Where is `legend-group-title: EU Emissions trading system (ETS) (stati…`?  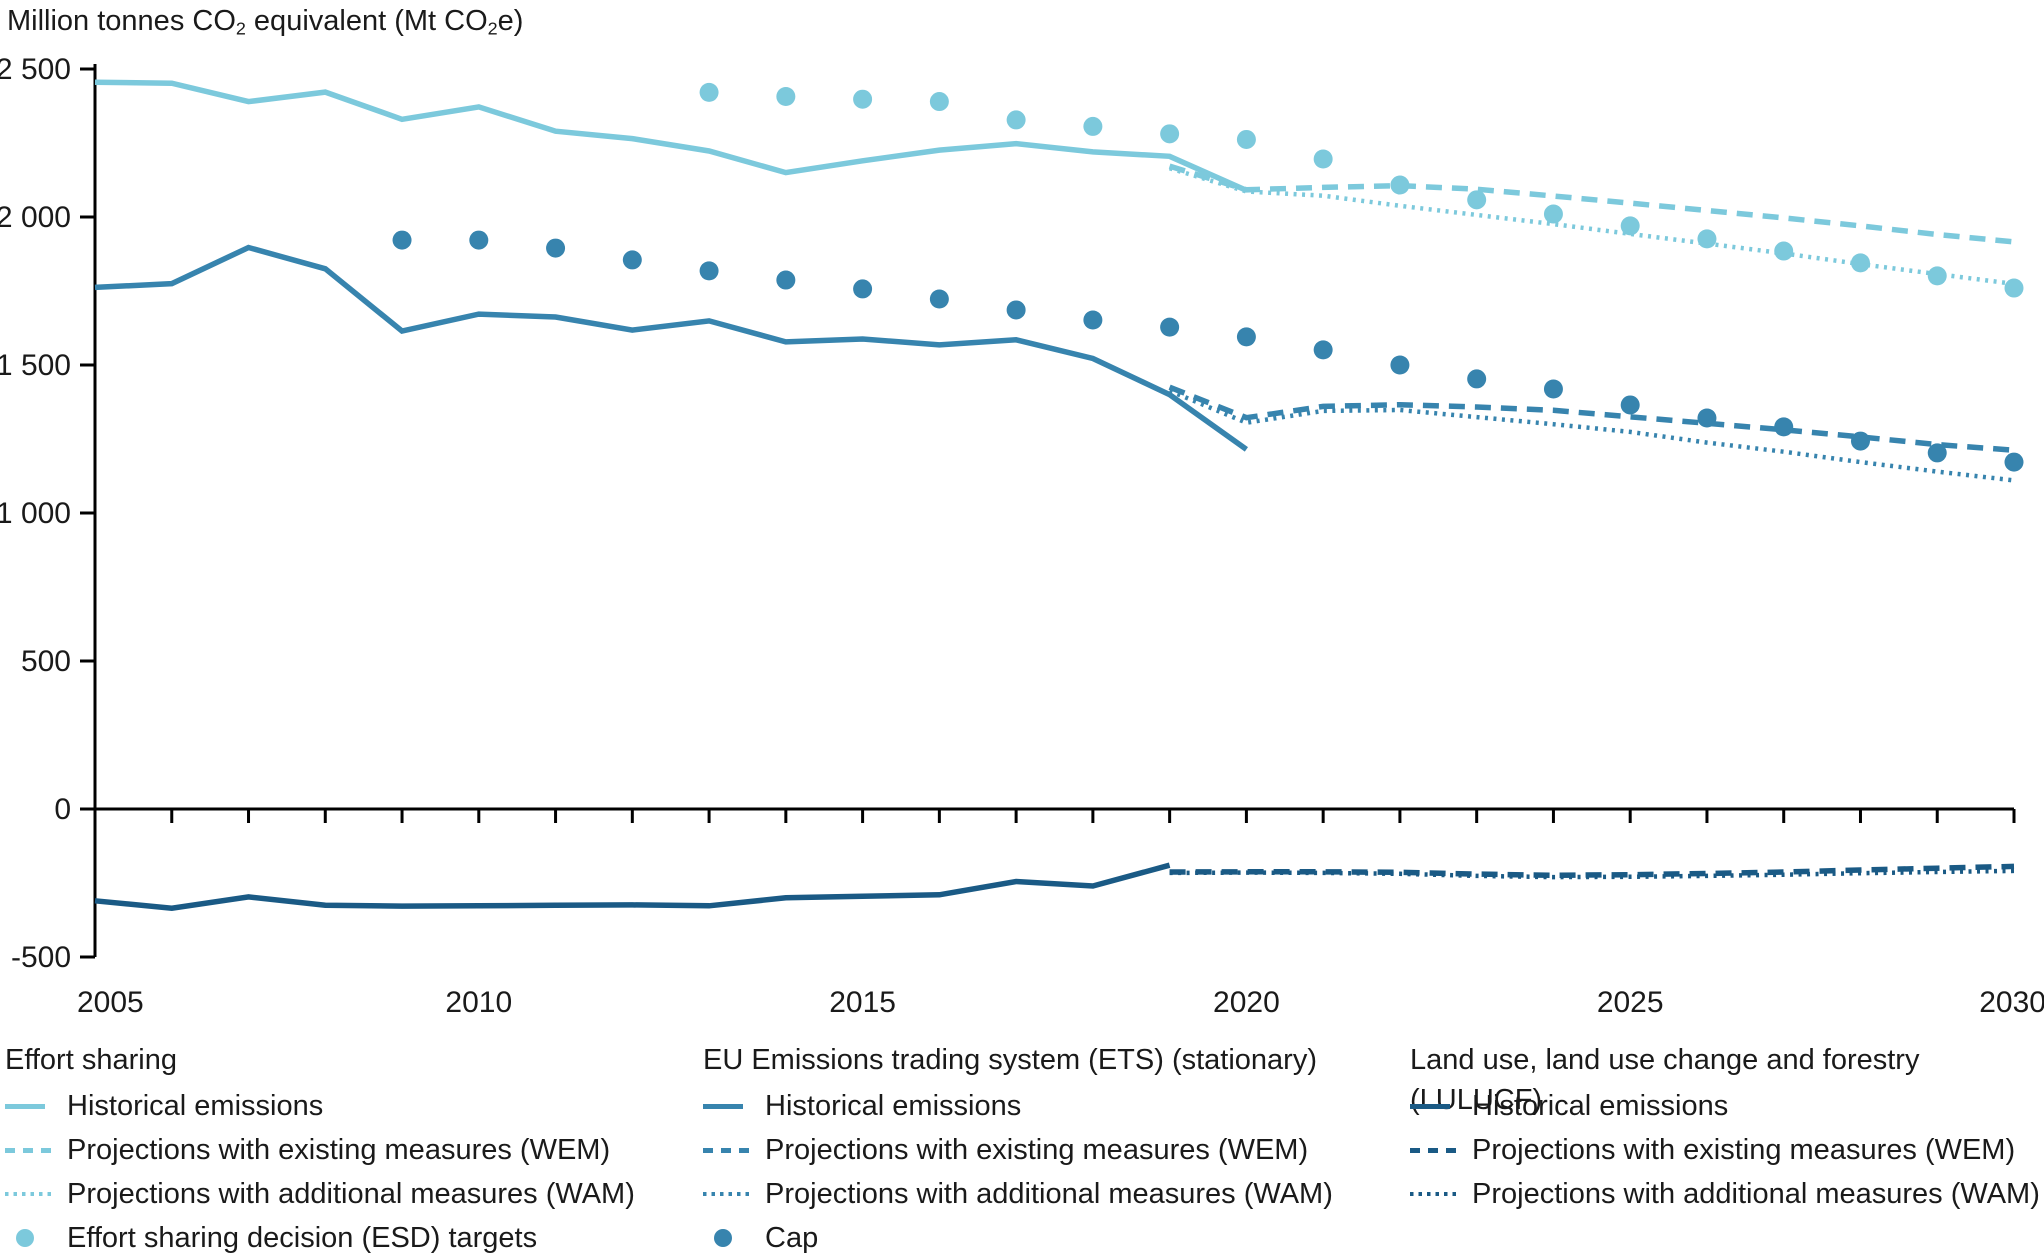
legend-group-title: EU Emissions trading system (ETS) (stati… is located at coordinates (1010, 1060).